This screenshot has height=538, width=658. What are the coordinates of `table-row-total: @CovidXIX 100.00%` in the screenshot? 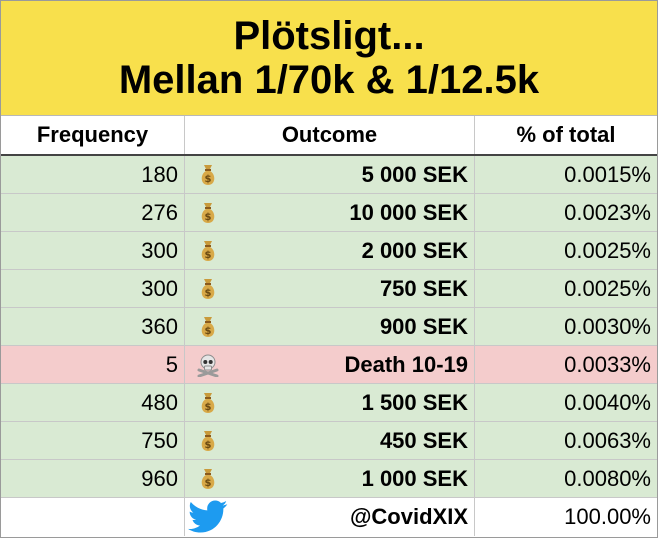 It's located at (329, 517).